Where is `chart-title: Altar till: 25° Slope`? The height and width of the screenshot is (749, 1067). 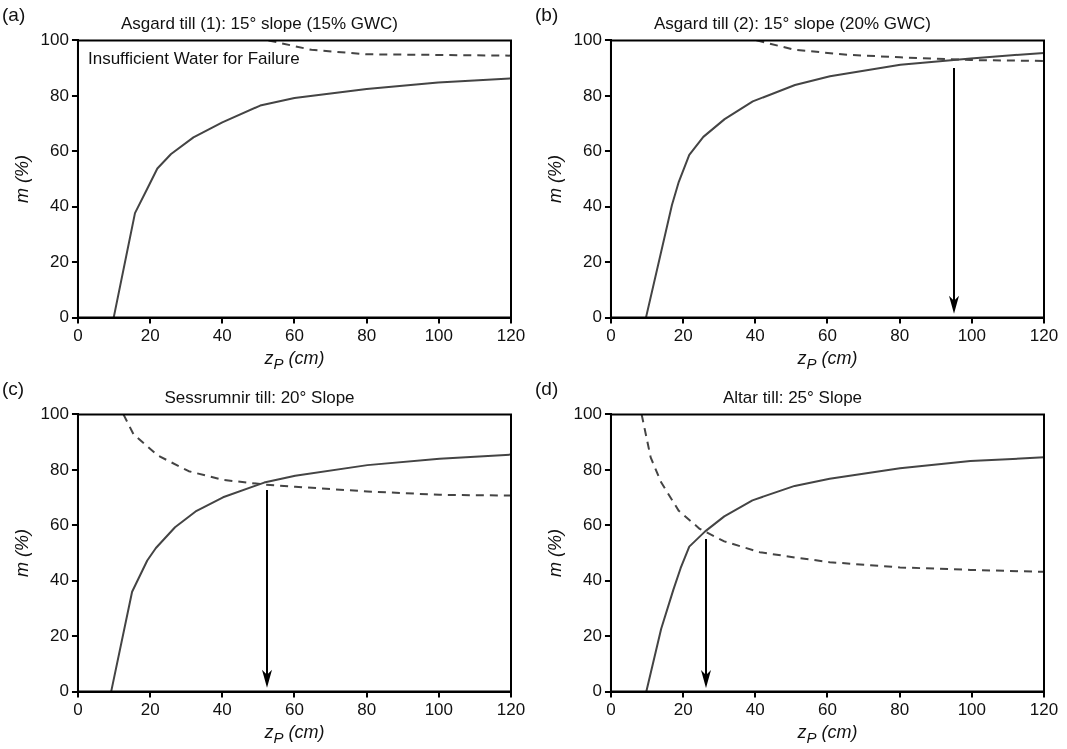
chart-title: Altar till: 25° Slope is located at coordinates (792, 397).